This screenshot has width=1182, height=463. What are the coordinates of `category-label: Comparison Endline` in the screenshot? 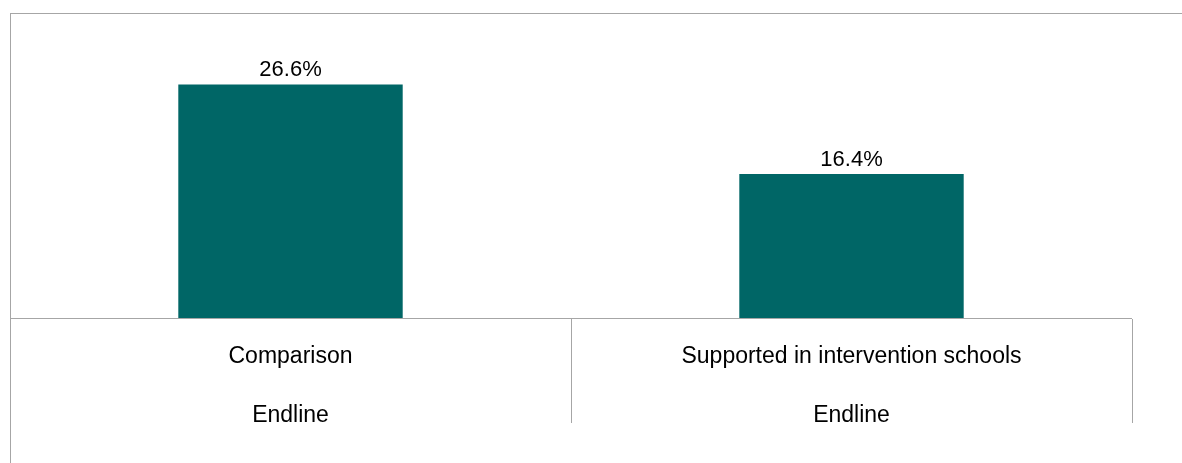 It's located at (290, 384).